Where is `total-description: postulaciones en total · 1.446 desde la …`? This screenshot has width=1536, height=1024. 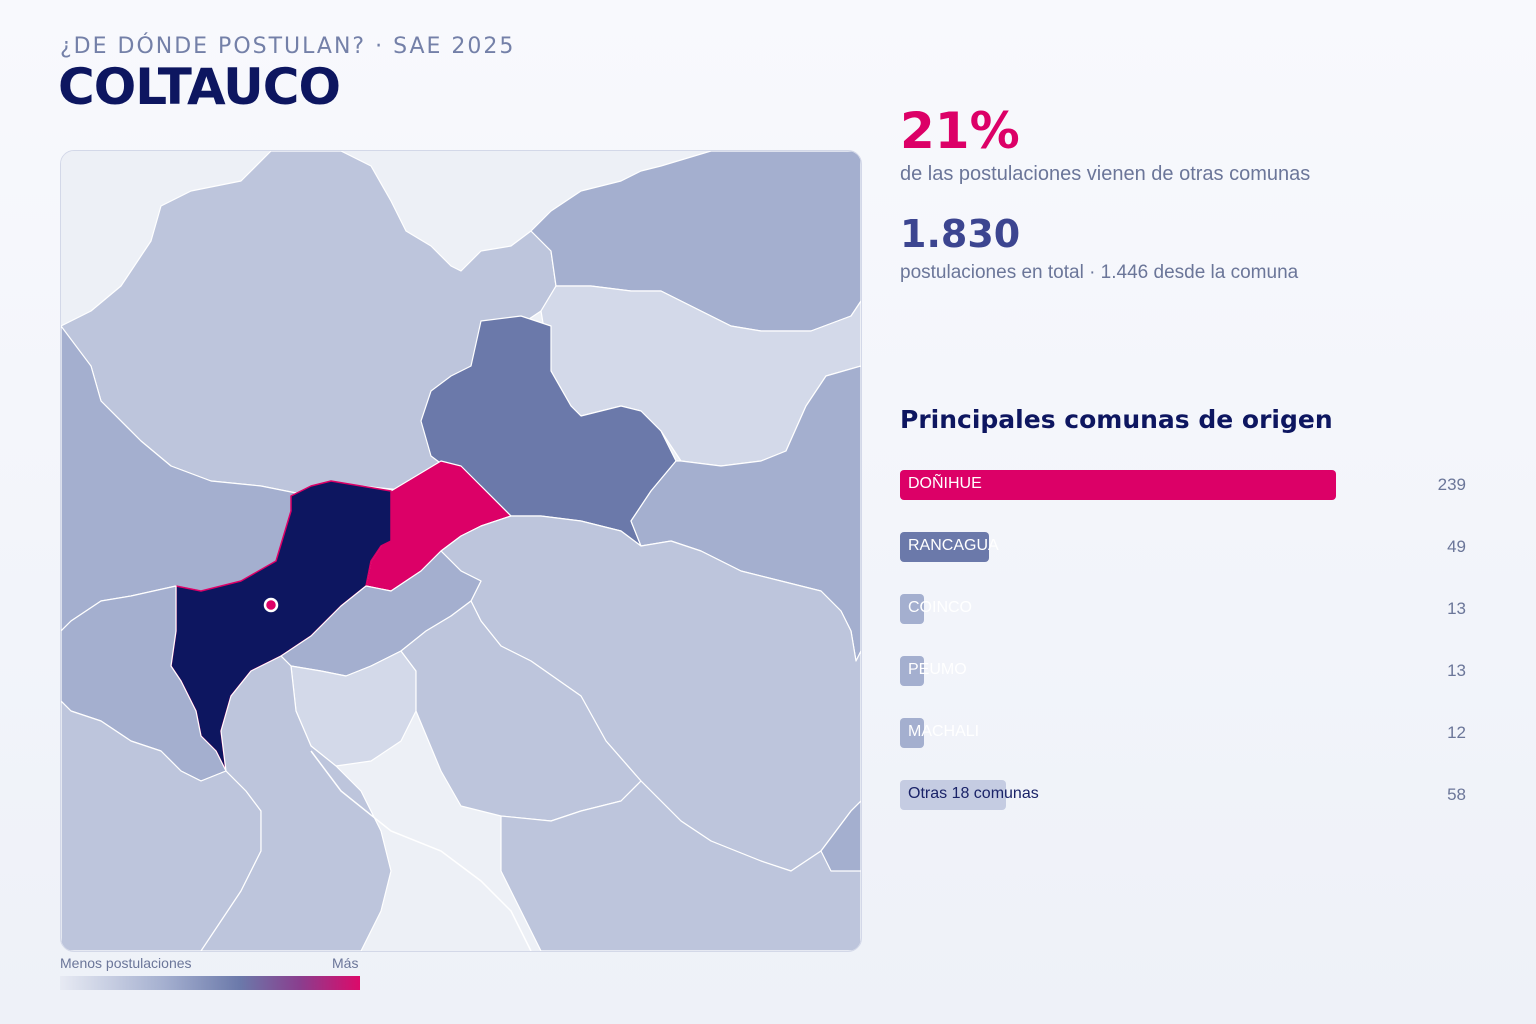
total-description: postulaciones en total · 1.446 desde la … is located at coordinates (1099, 272).